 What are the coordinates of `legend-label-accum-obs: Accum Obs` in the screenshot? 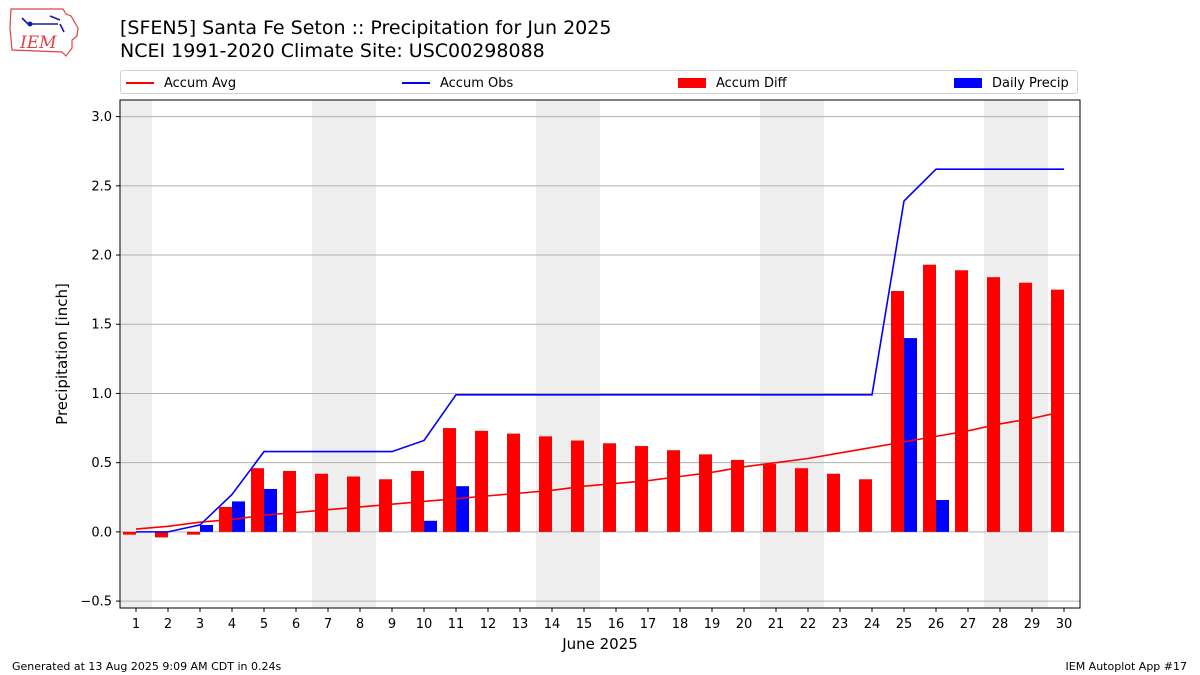 It's located at (477, 83).